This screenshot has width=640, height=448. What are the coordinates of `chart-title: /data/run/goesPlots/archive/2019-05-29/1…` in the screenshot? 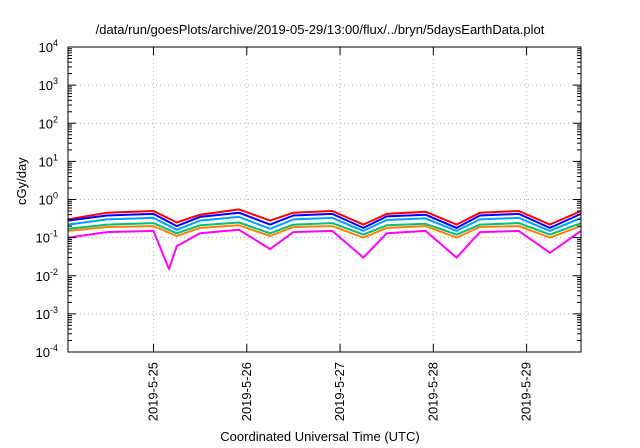 It's located at (320, 29).